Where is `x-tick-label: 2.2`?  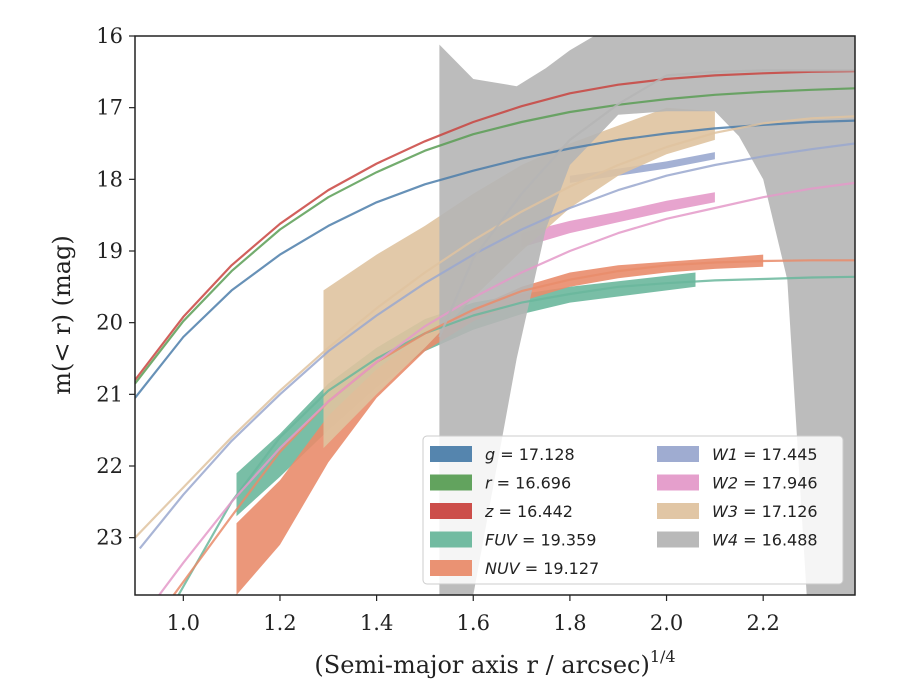
x-tick-label: 2.2 is located at coordinates (762, 623).